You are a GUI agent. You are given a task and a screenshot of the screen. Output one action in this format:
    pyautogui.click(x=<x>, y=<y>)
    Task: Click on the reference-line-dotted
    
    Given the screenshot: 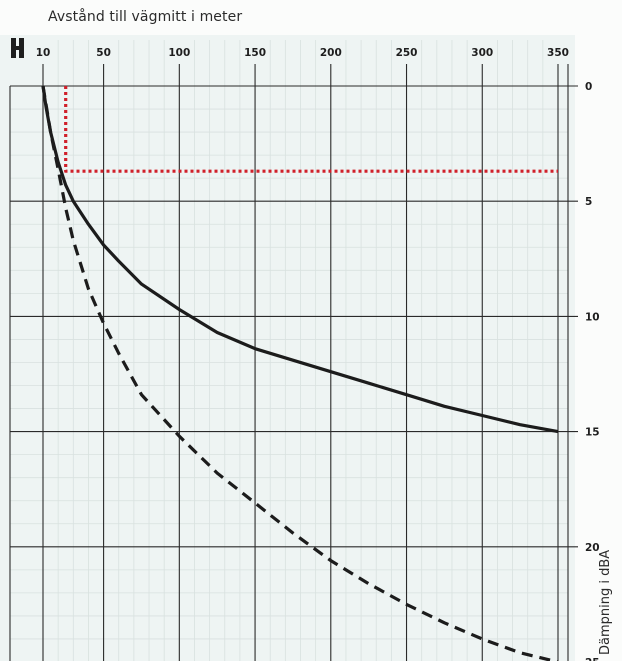 What is the action you would take?
    pyautogui.click(x=311, y=129)
    